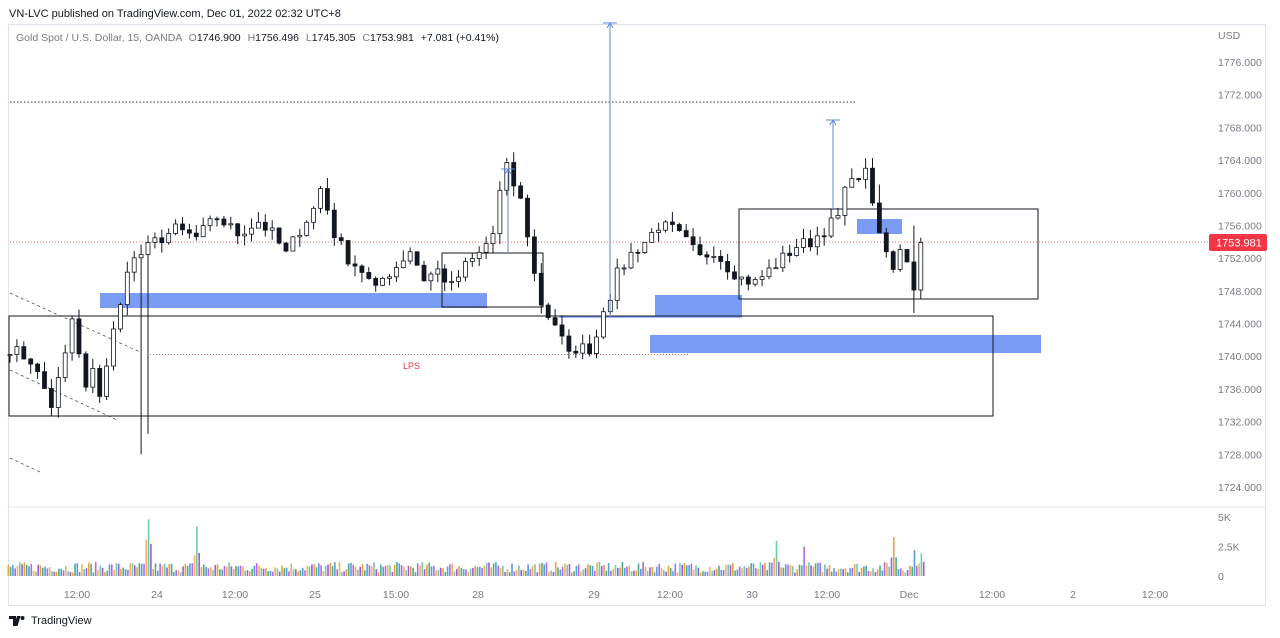 This screenshot has width=1280, height=638. What do you see at coordinates (501, 366) in the screenshot?
I see `range-box` at bounding box center [501, 366].